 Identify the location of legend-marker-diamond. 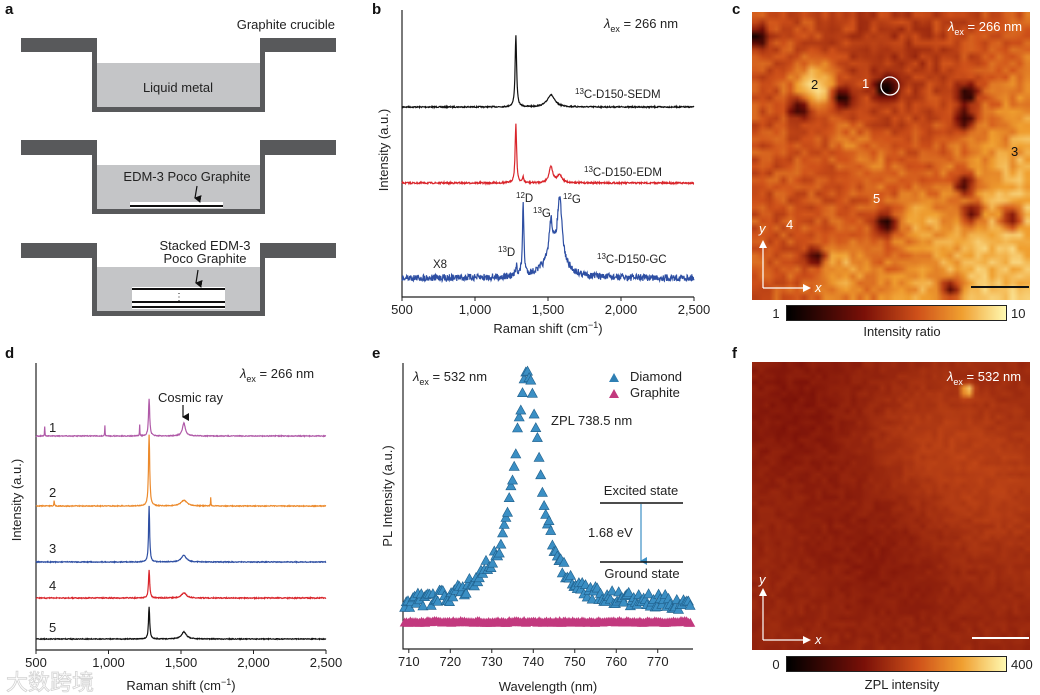
(614, 377).